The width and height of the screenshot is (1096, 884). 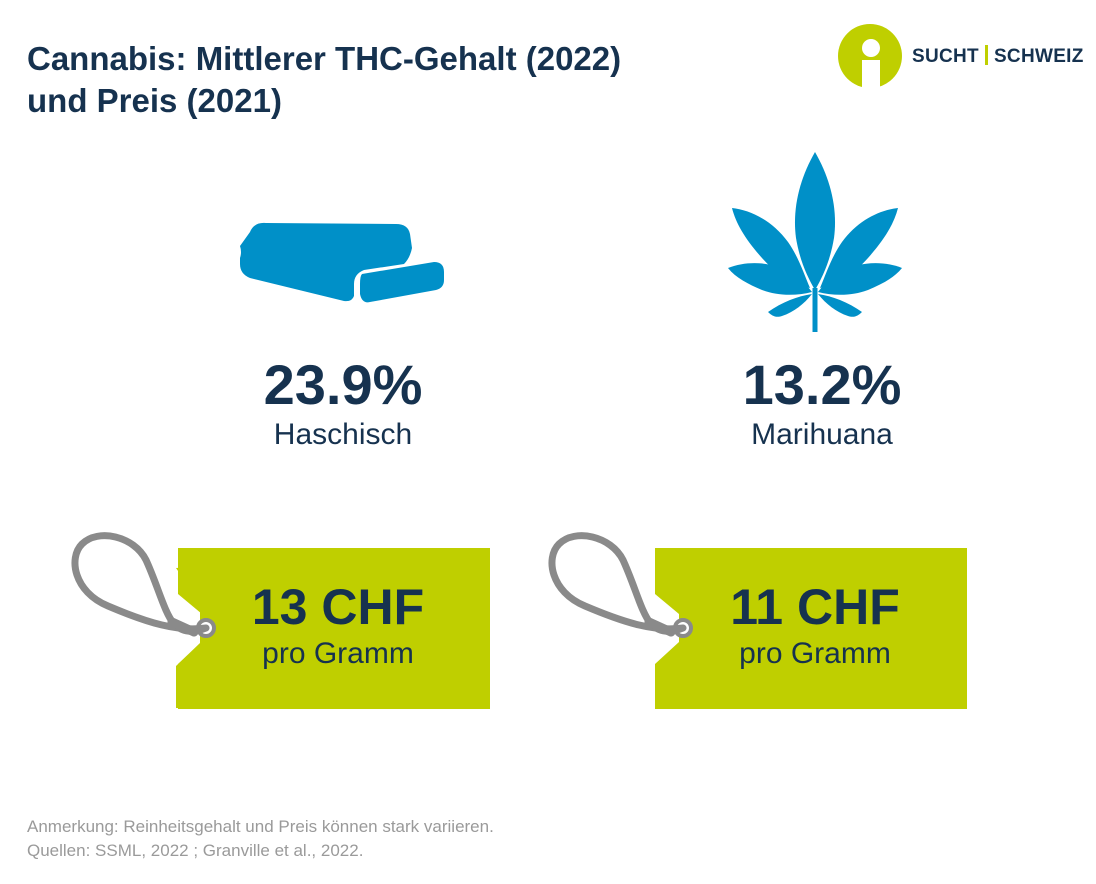 What do you see at coordinates (154, 100) in the screenshot?
I see `title-line-2: und Preis (2021)` at bounding box center [154, 100].